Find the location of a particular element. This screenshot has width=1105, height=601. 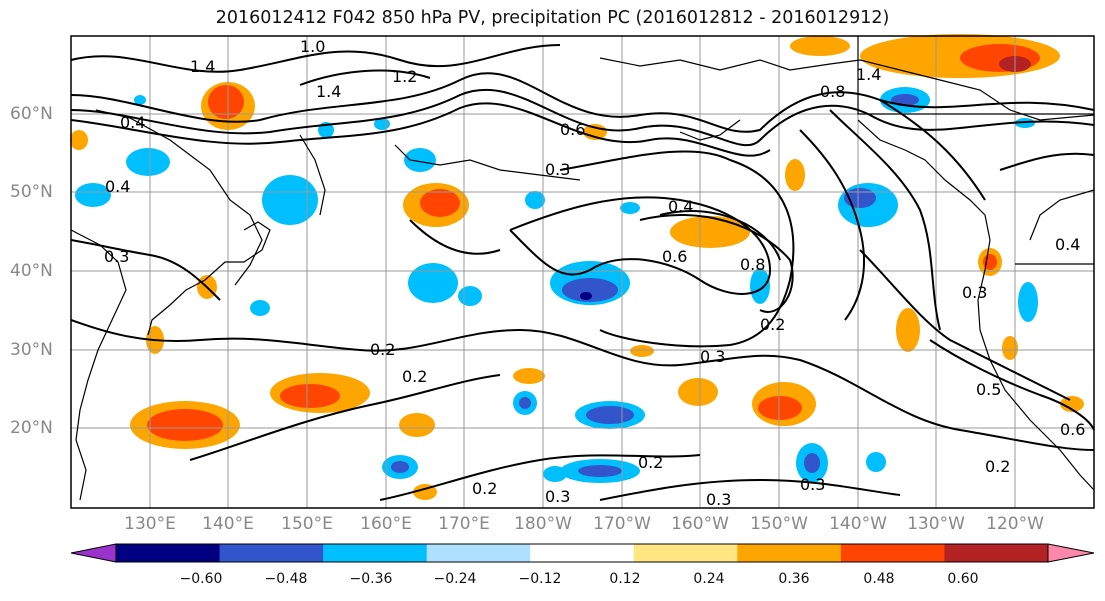

lon-label: 140°W is located at coordinates (858, 524).